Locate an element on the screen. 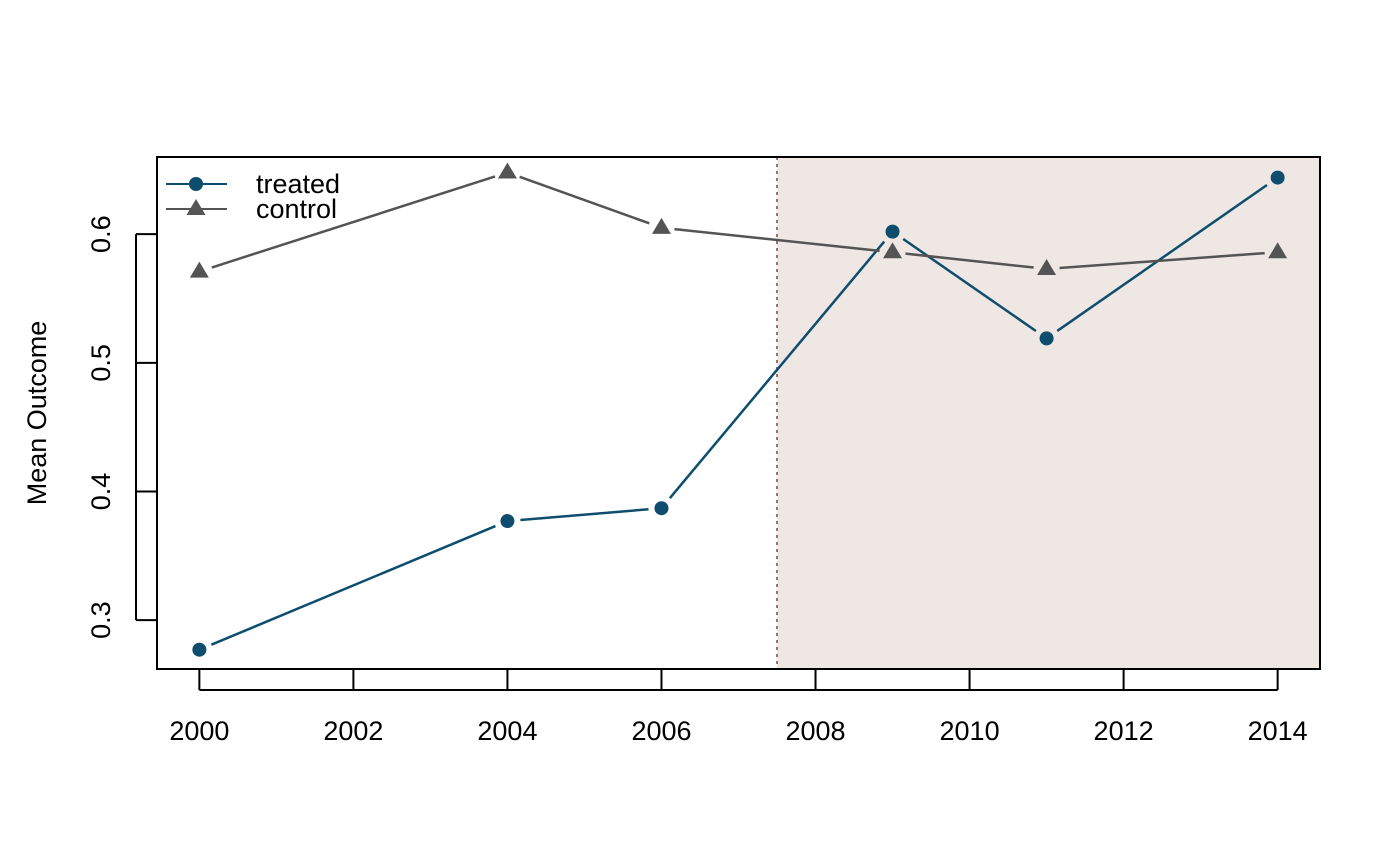 The image size is (1400, 866). y-tick-label: 0.5 is located at coordinates (101, 363).